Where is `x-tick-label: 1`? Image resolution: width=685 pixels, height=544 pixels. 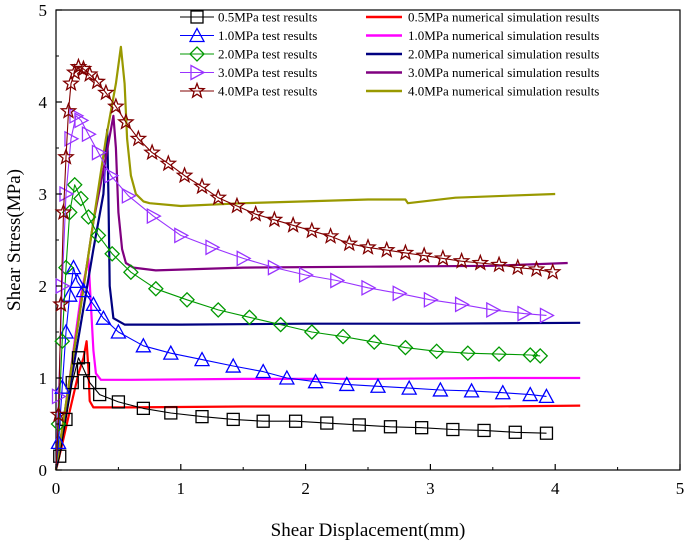
x-tick-label: 1 is located at coordinates (181, 488).